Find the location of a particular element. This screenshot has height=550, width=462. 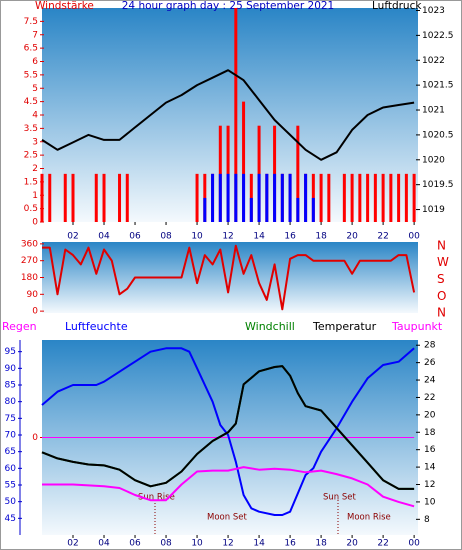

y2-tick-label: 1022 is located at coordinates (433, 61).